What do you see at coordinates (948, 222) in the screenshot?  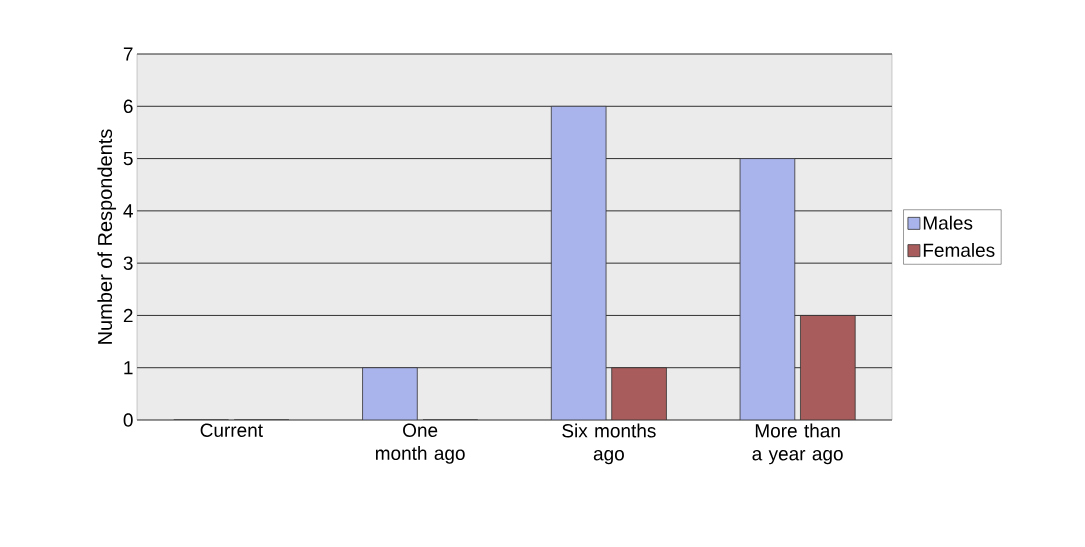 I see `legend-label: Males` at bounding box center [948, 222].